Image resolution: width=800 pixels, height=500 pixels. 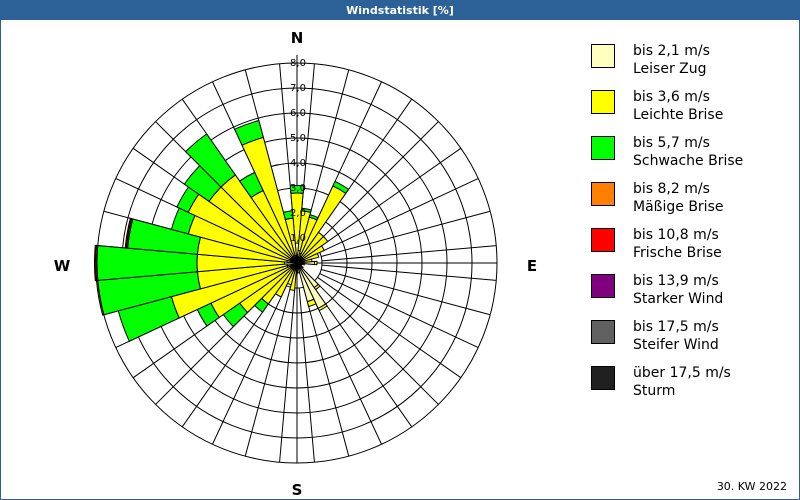 What do you see at coordinates (532, 266) in the screenshot?
I see `compass-east: E` at bounding box center [532, 266].